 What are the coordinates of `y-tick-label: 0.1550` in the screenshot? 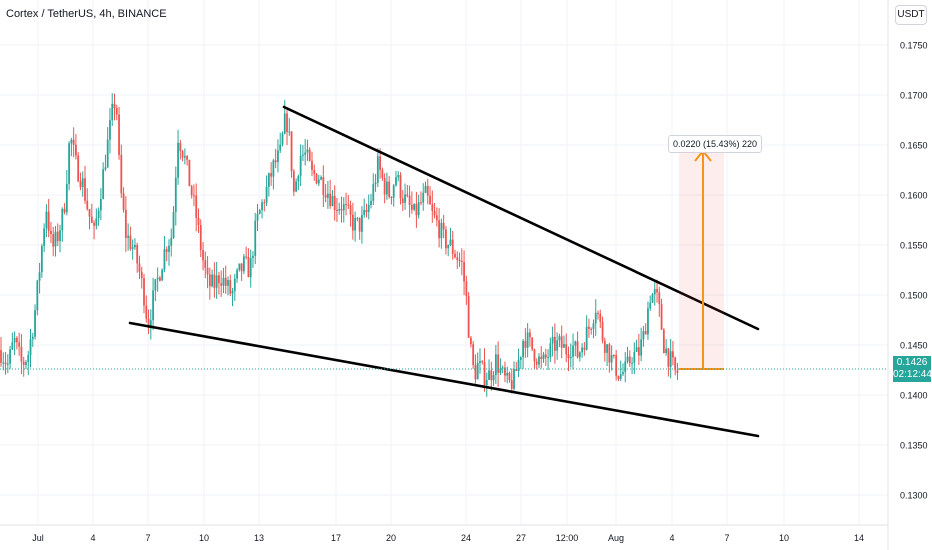 It's located at (914, 246).